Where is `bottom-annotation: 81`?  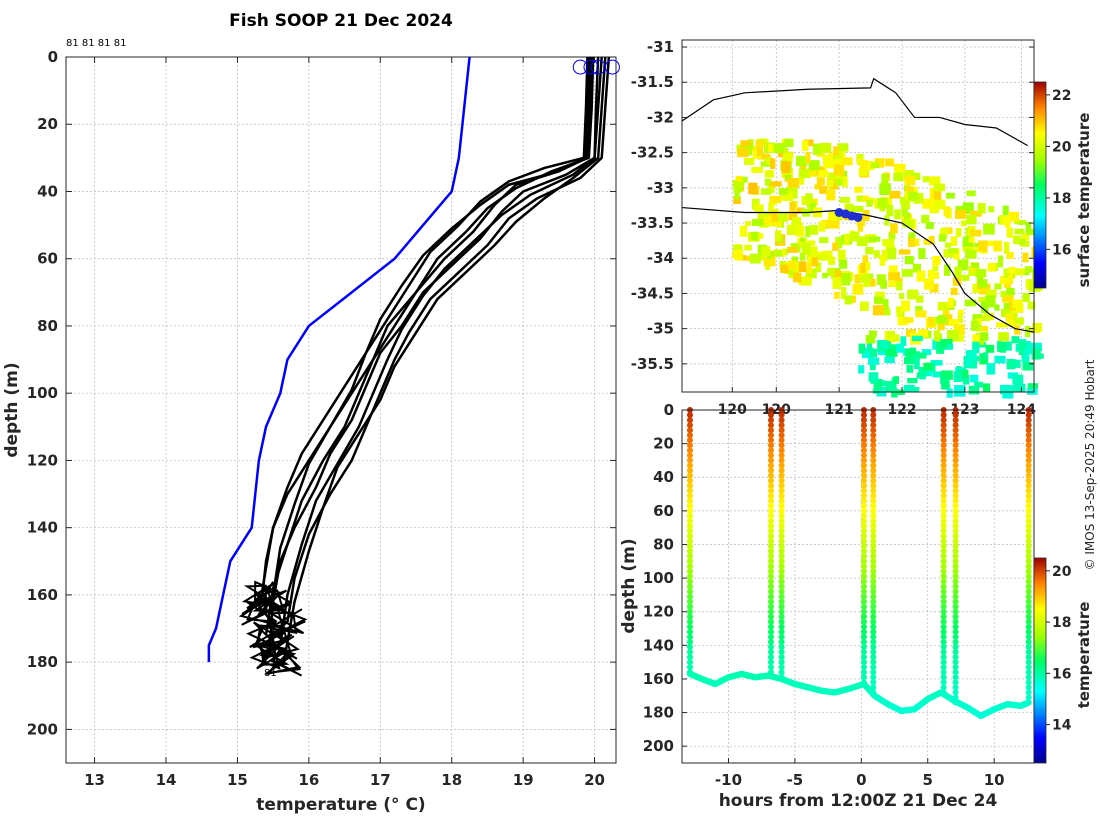 bottom-annotation: 81 is located at coordinates (270, 673).